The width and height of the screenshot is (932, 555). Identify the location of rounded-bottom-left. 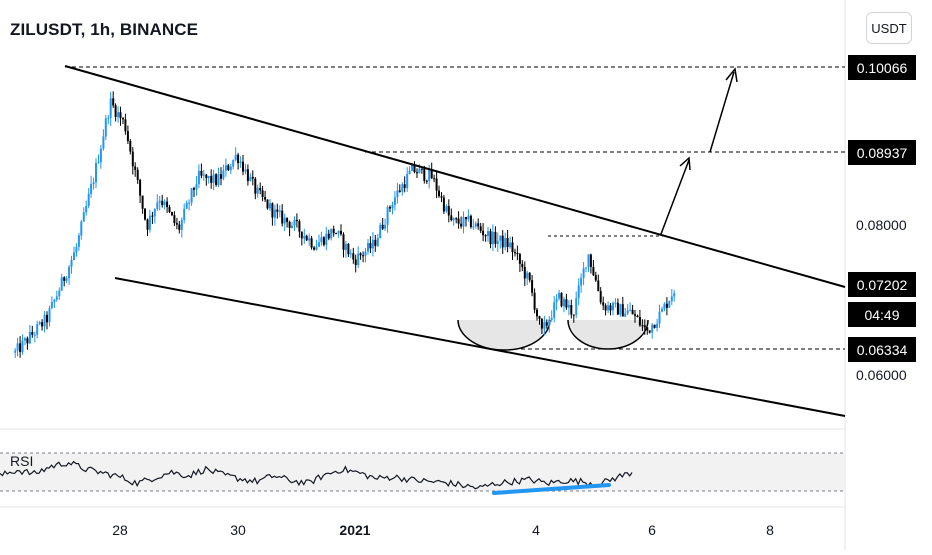
(504, 335).